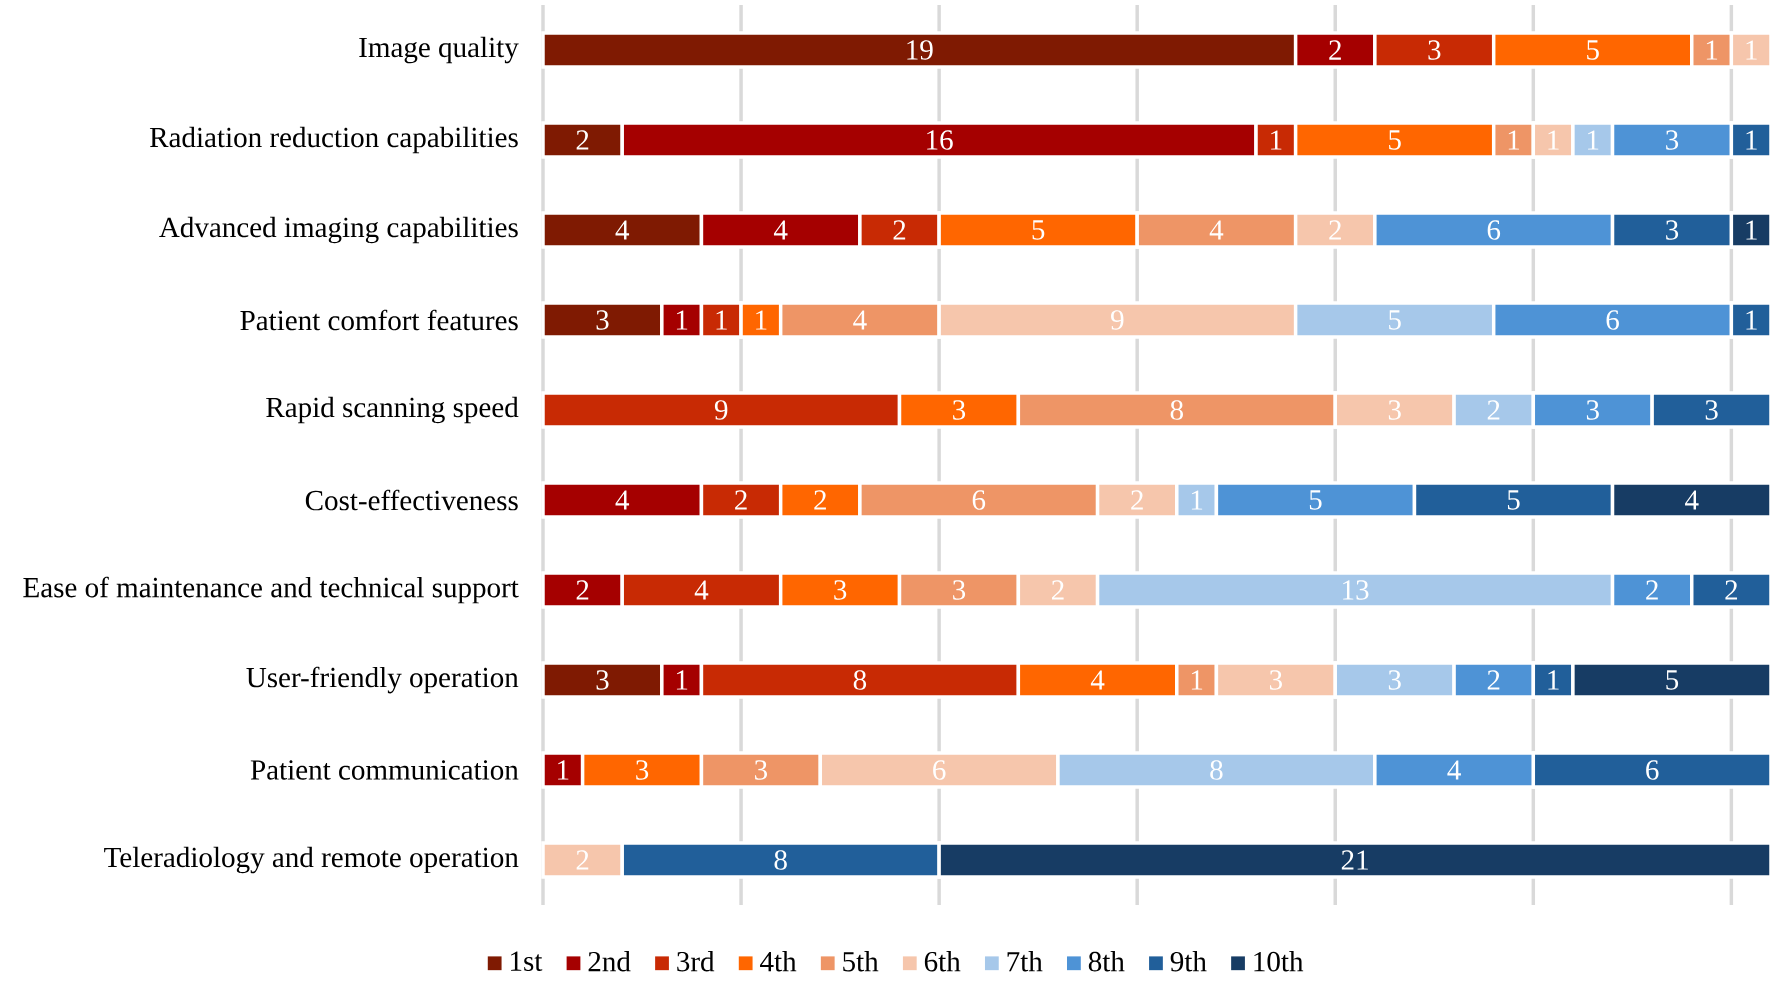 This screenshot has height=985, width=1772. Describe the element at coordinates (1279, 961) in the screenshot. I see `legend-label: 10th` at that location.